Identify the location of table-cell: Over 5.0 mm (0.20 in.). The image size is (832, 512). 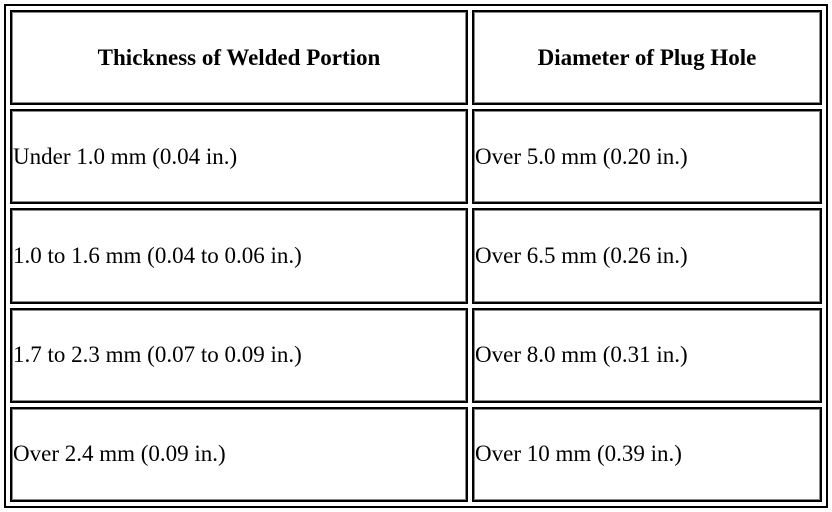
(647, 157).